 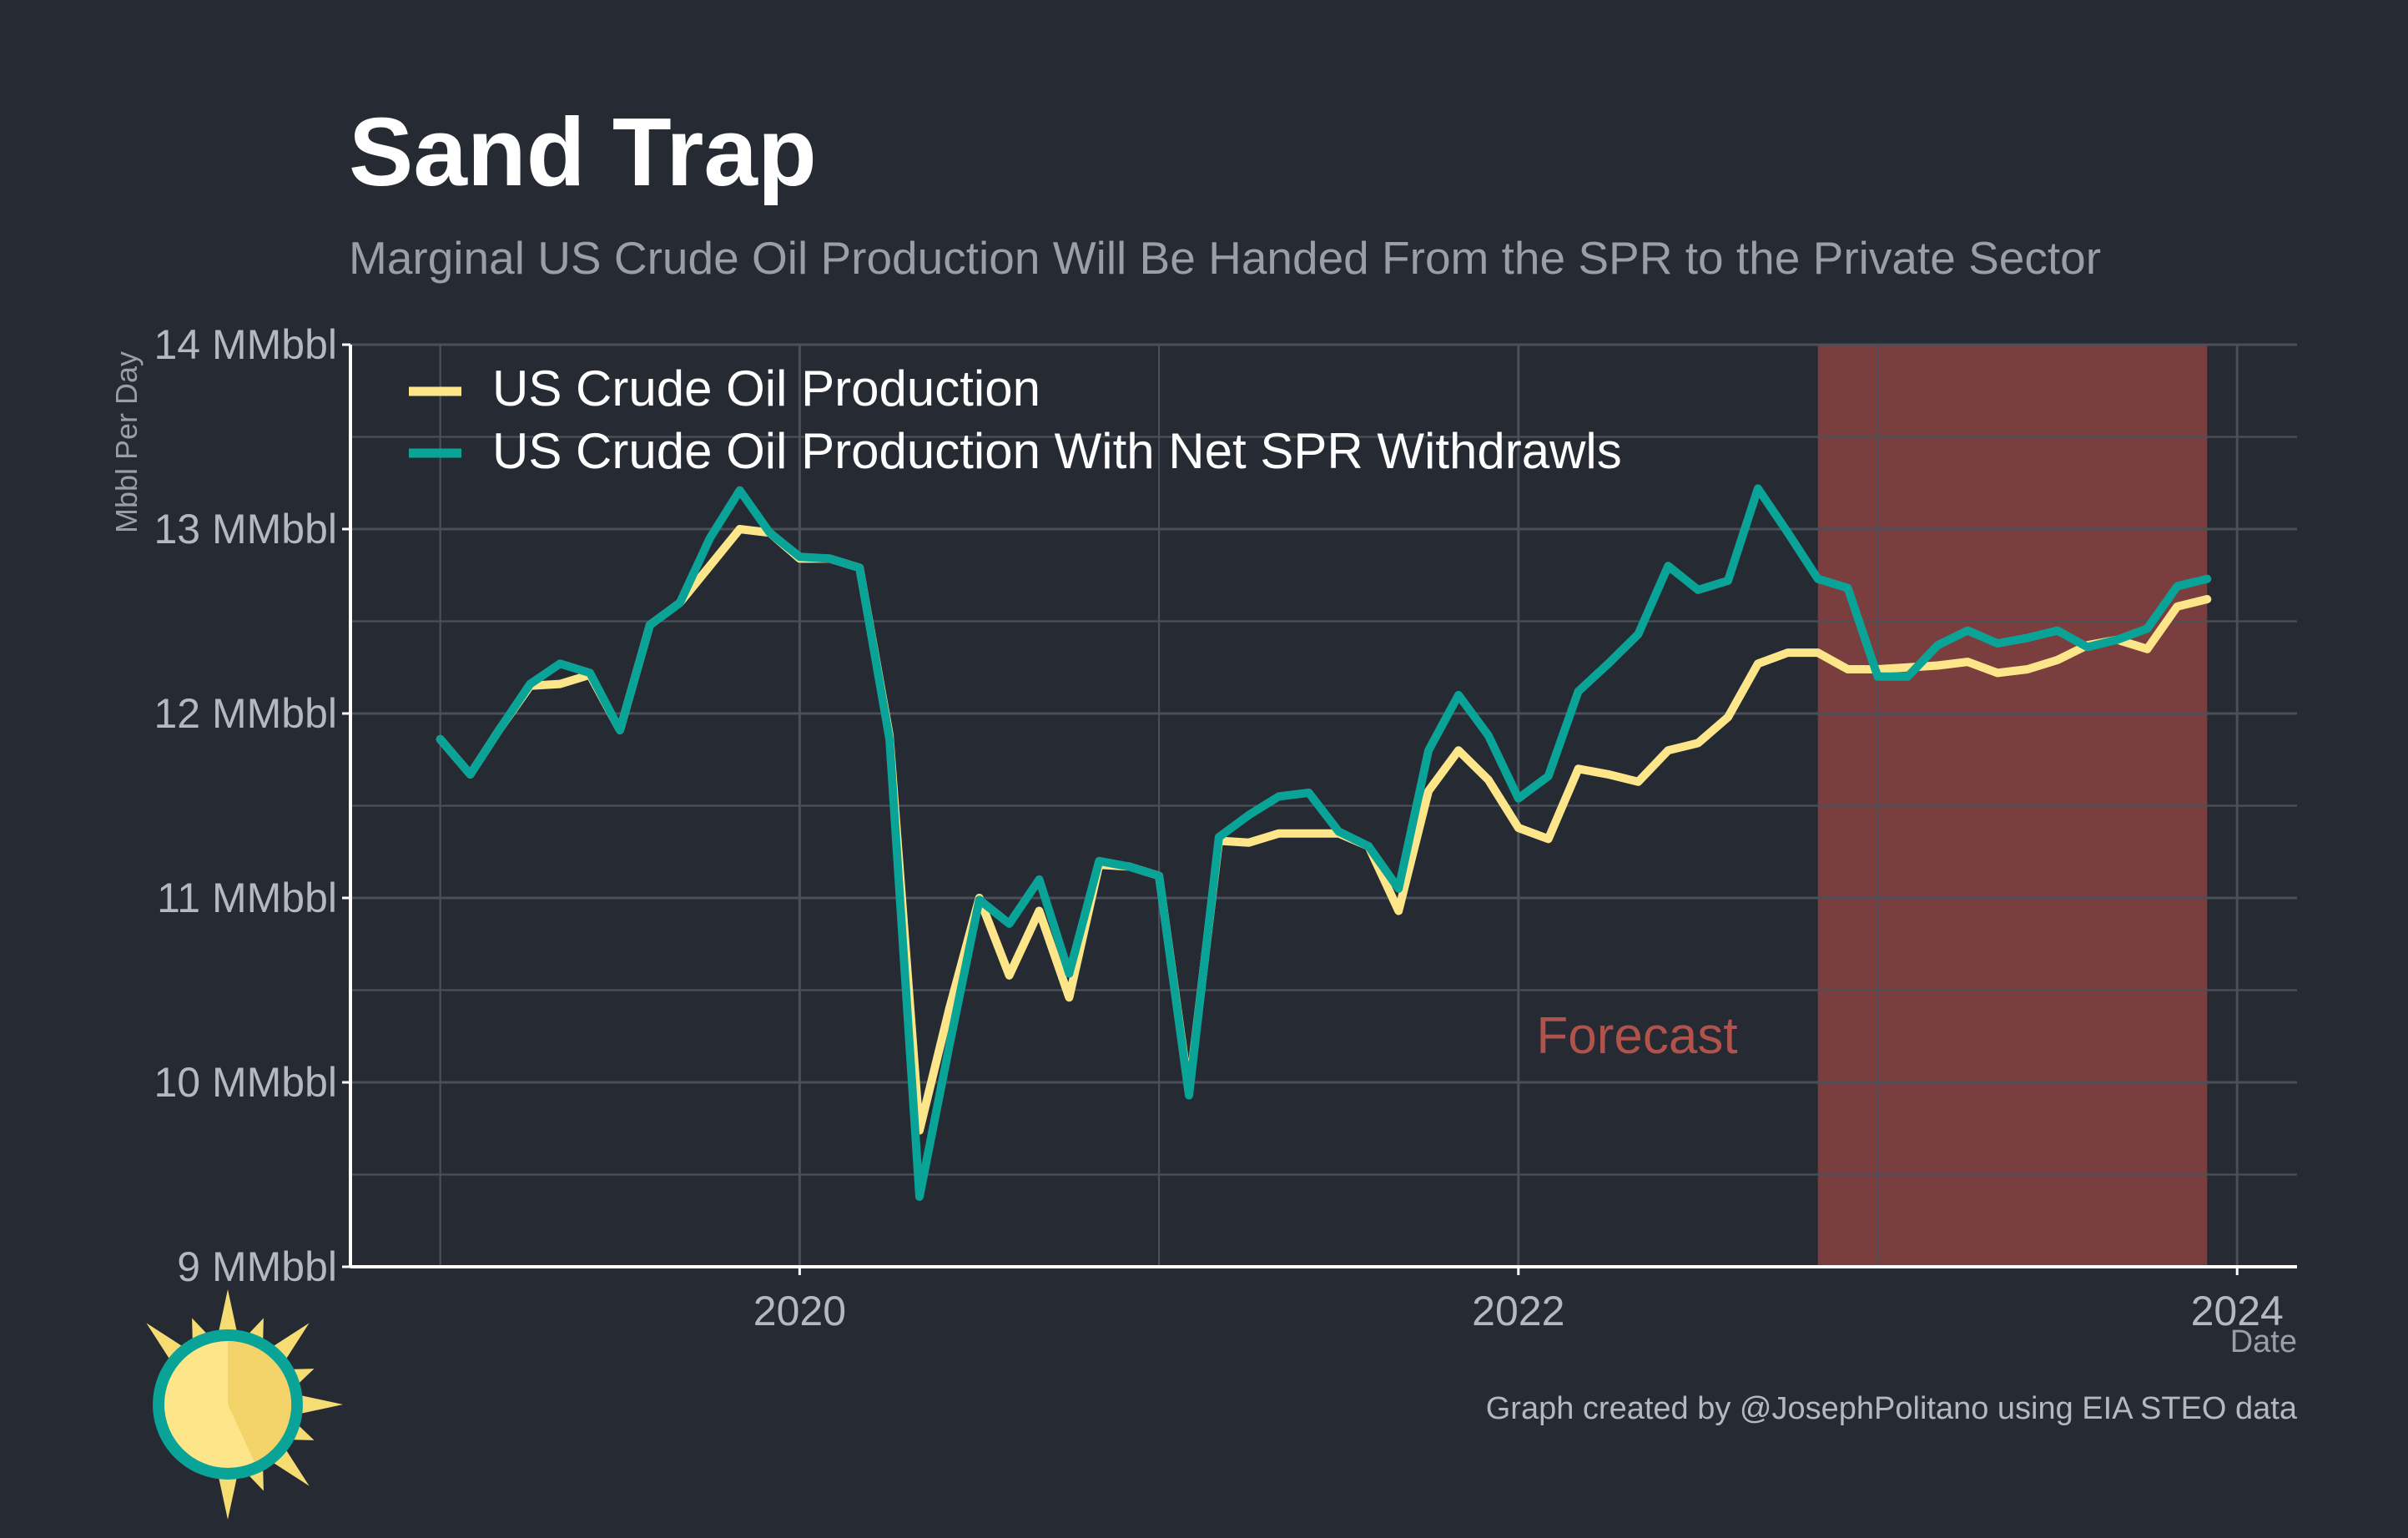 I want to click on y-tick-label: 12 MMbbl, so click(x=245, y=713).